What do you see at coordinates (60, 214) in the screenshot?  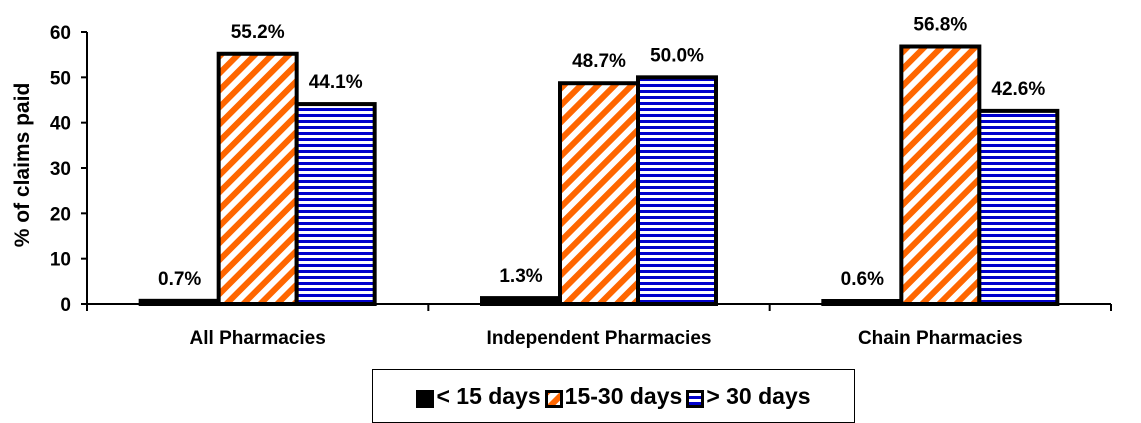 I see `y-tick-label: 20` at bounding box center [60, 214].